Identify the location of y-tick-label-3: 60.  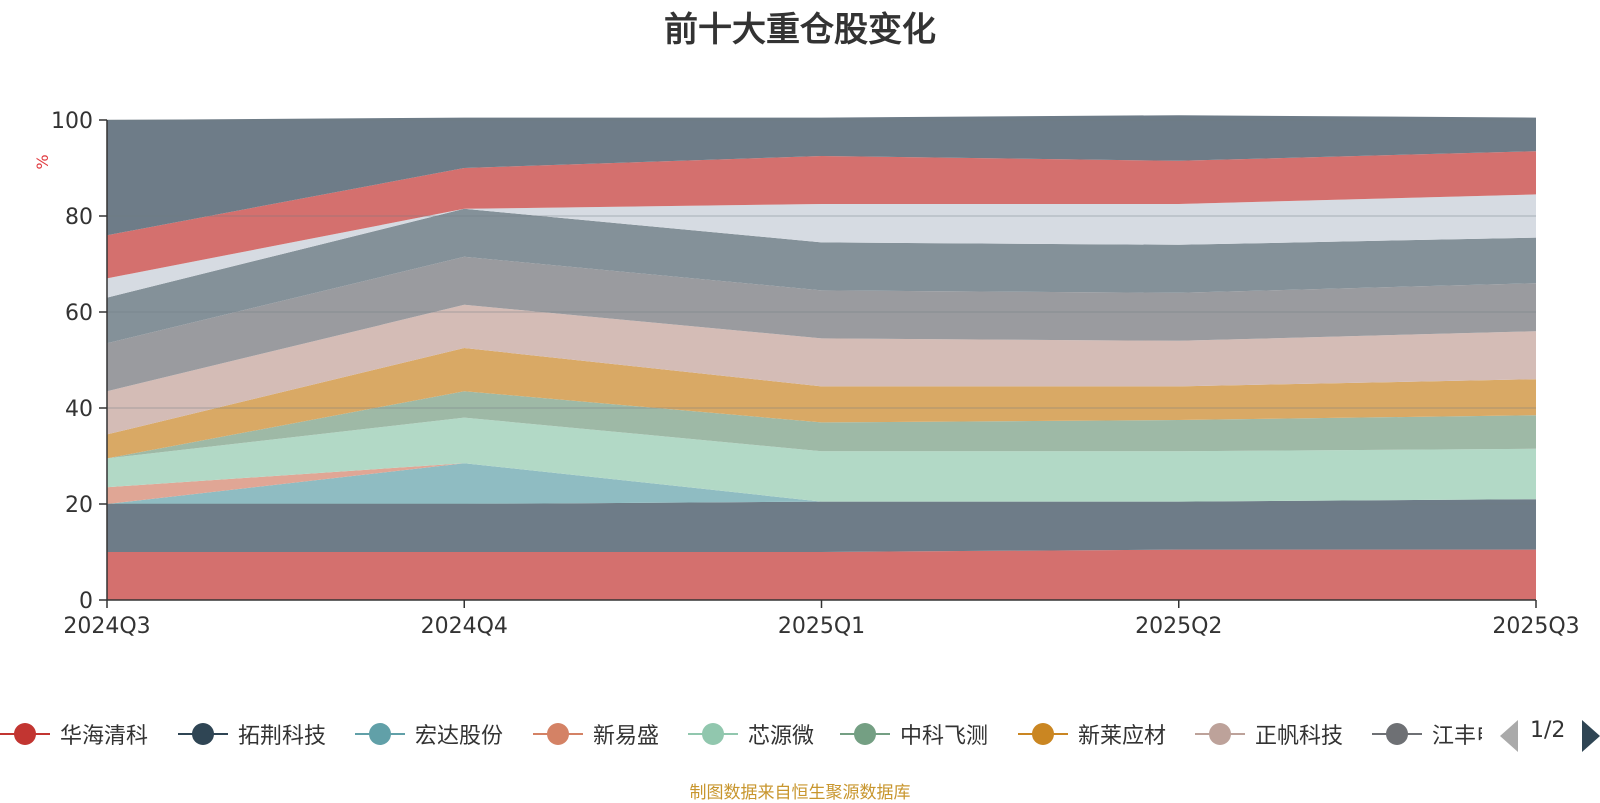
(79, 313).